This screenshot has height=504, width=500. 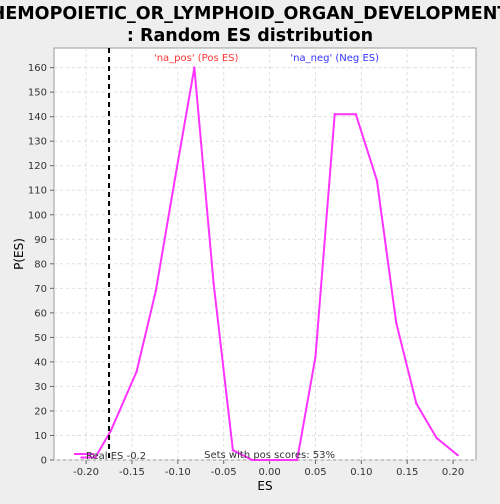 What do you see at coordinates (40, 264) in the screenshot?
I see `y-tick-label: 80` at bounding box center [40, 264].